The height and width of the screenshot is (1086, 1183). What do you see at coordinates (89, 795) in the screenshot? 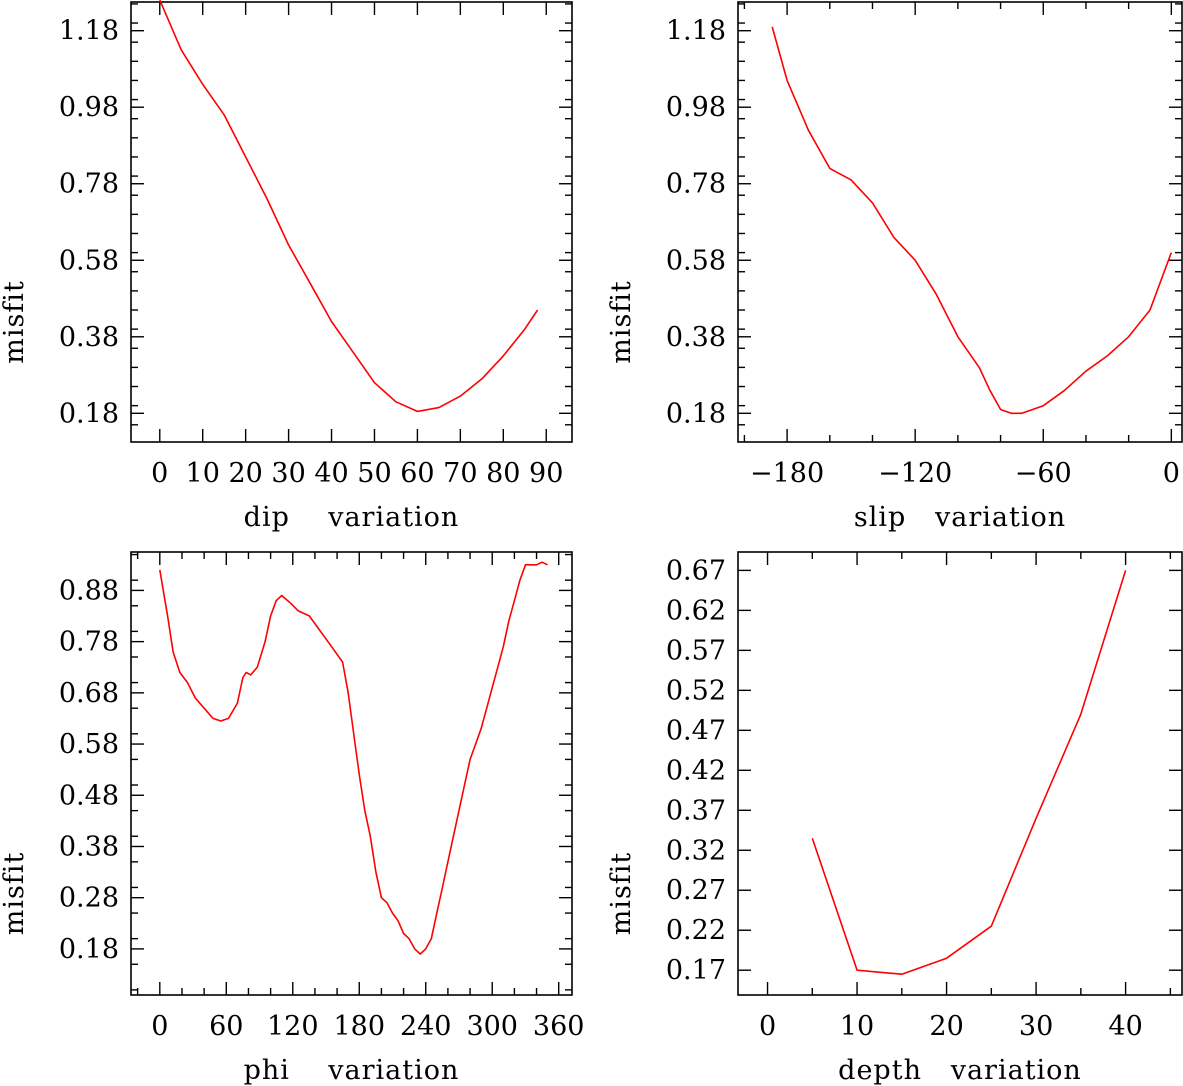
I see `y-tick-label: 0.48` at bounding box center [89, 795].